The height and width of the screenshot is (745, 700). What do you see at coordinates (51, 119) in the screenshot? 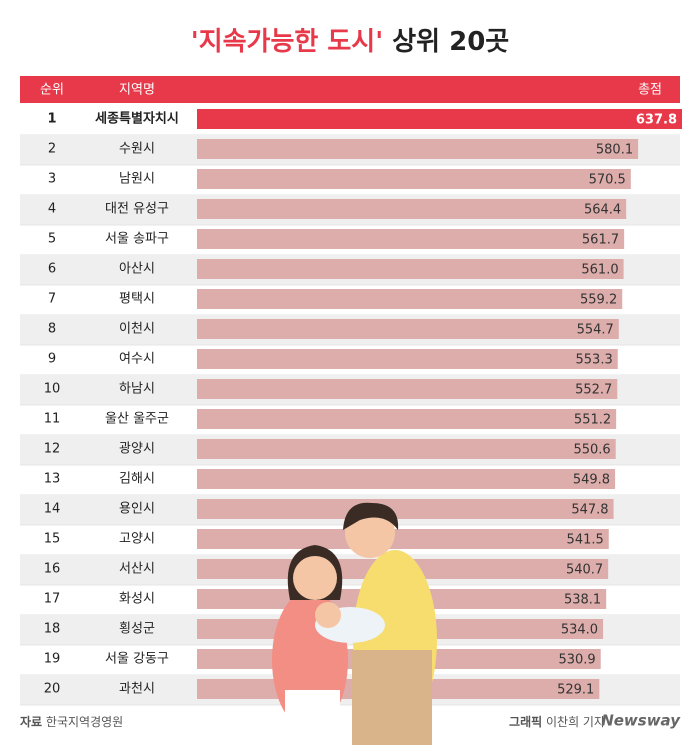
I see `rank: 1` at bounding box center [51, 119].